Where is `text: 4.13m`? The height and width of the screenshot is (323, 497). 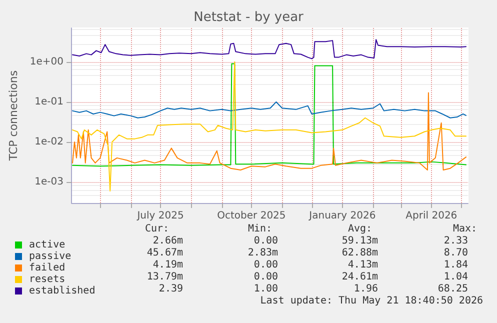
text: 4.13m is located at coordinates (363, 265).